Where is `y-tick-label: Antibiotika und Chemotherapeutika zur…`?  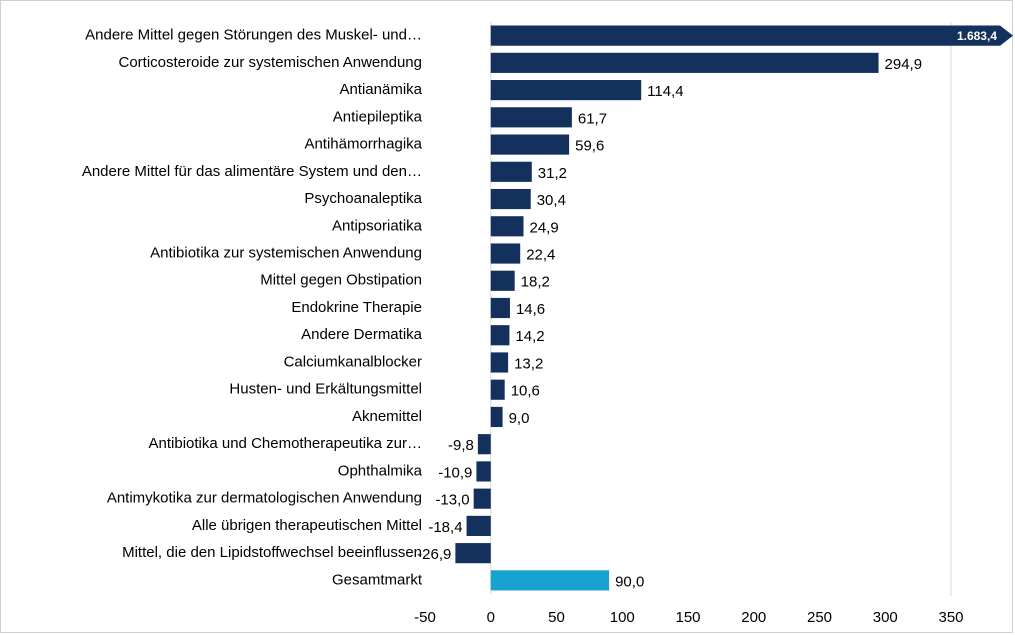
y-tick-label: Antibiotika und Chemotherapeutika zur… is located at coordinates (286, 443).